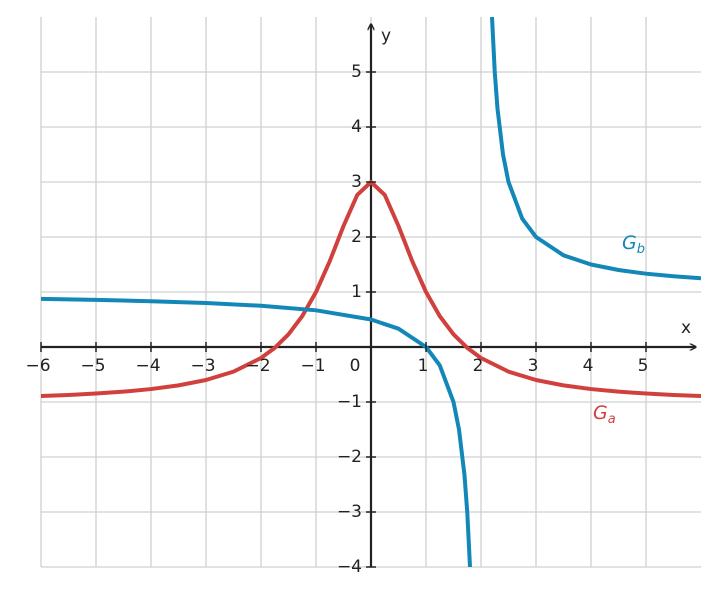 Image resolution: width=719 pixels, height=595 pixels. I want to click on y-tick-label: 1, so click(356, 292).